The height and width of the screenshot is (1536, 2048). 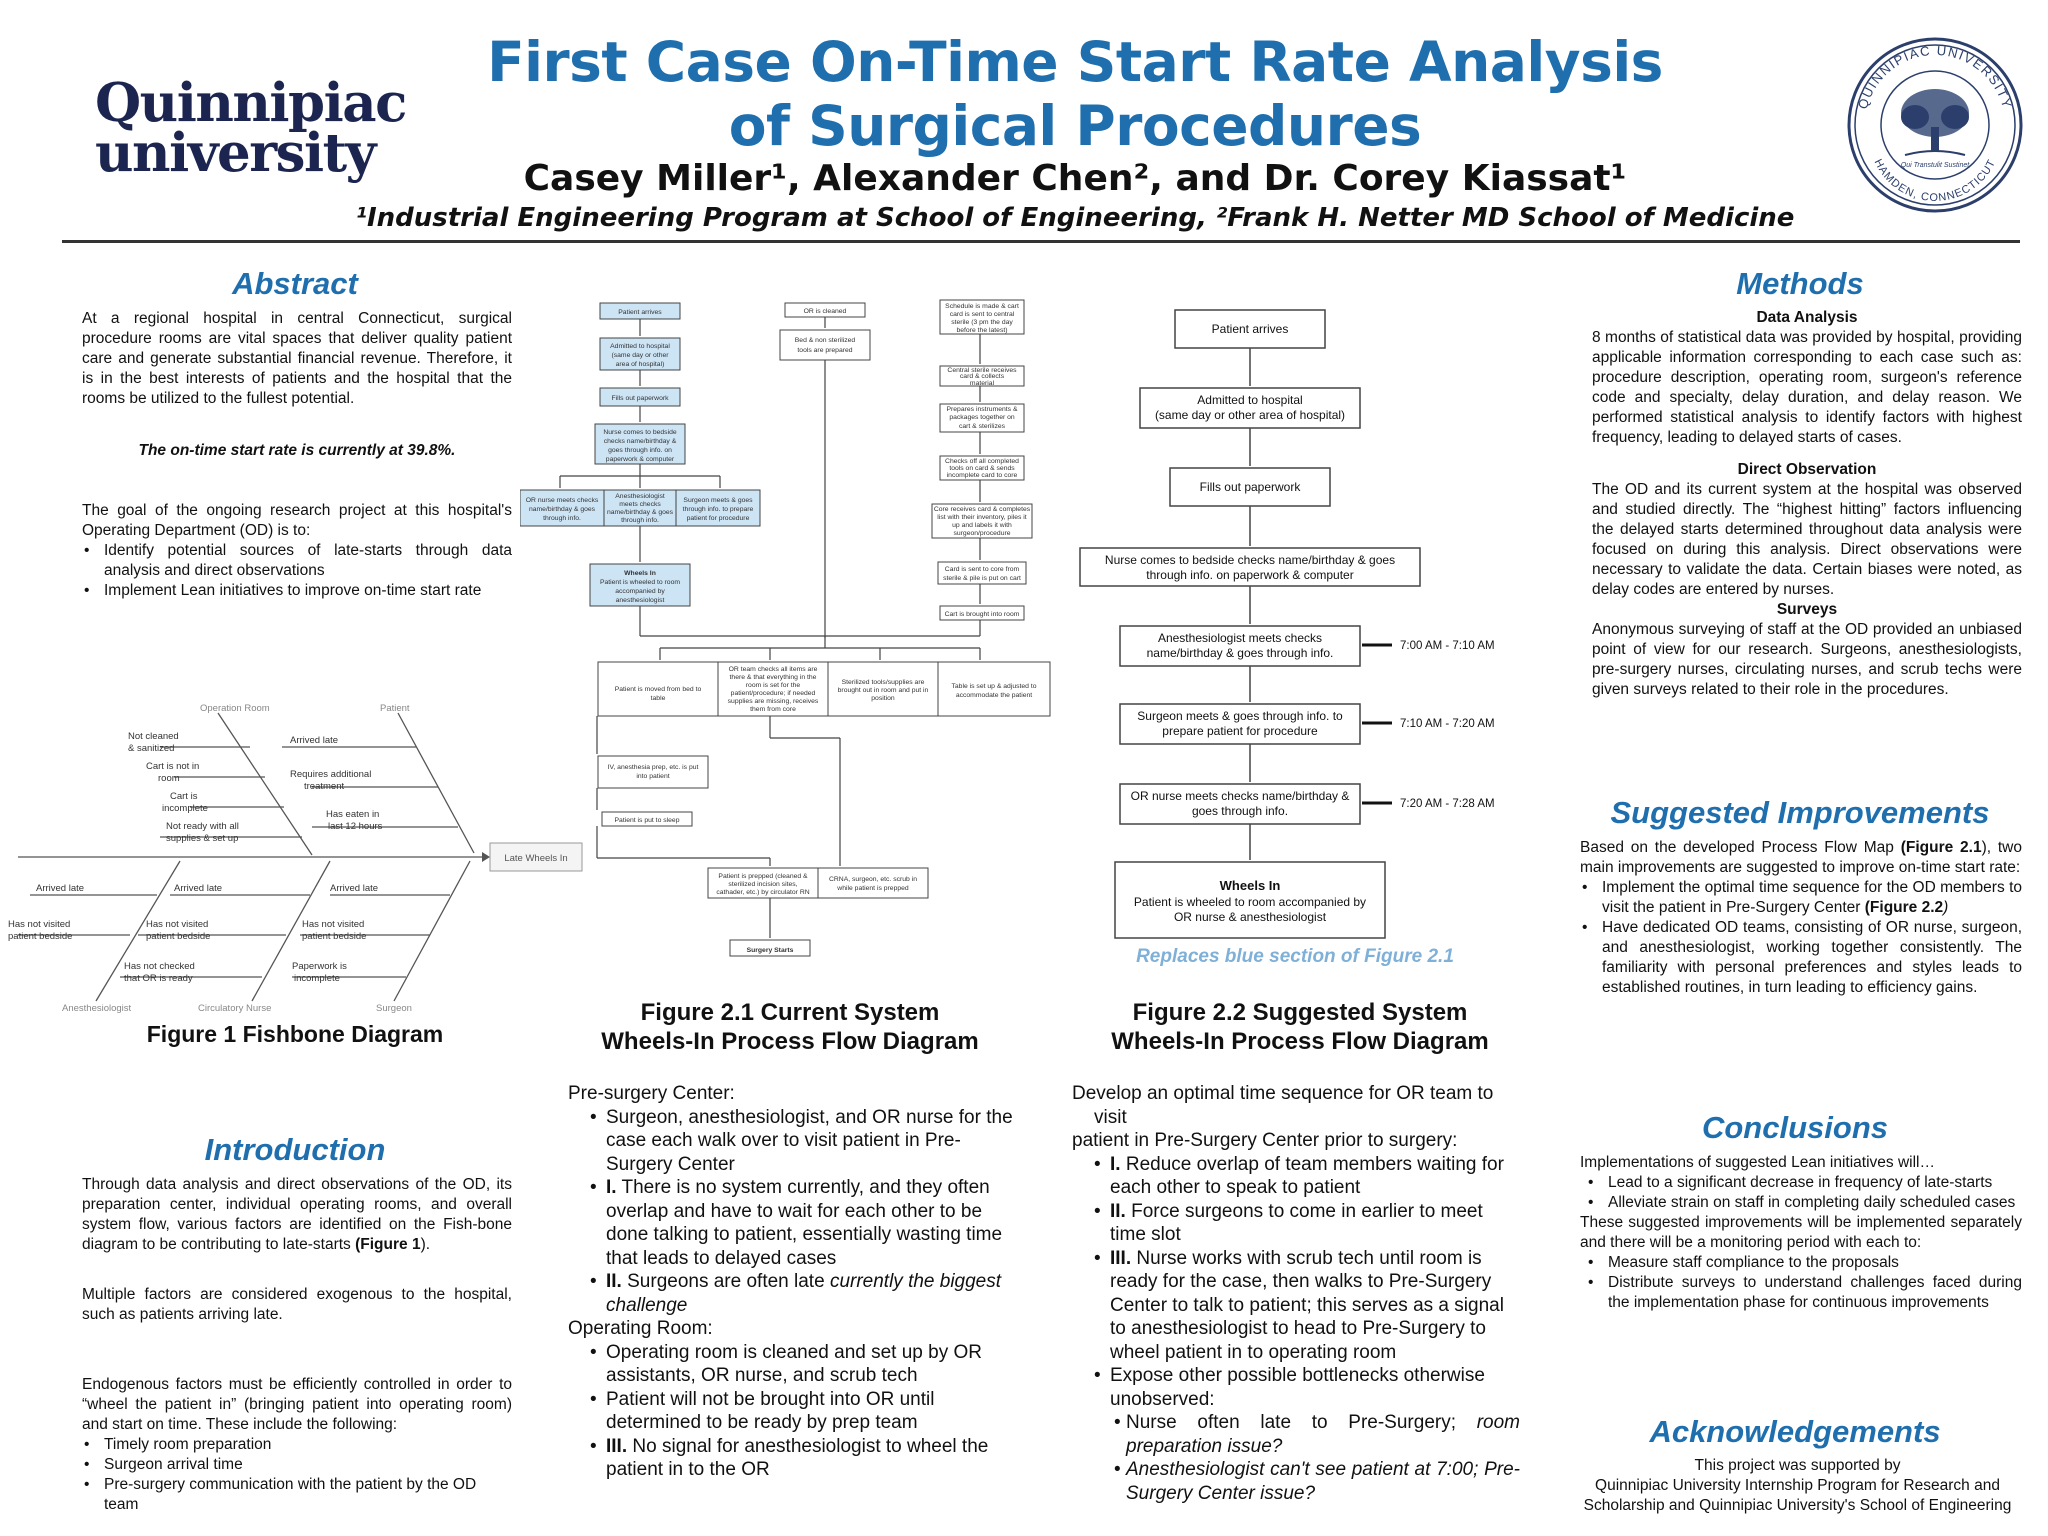 What do you see at coordinates (982, 468) in the screenshot?
I see `flow21-box: tools on card & sends` at bounding box center [982, 468].